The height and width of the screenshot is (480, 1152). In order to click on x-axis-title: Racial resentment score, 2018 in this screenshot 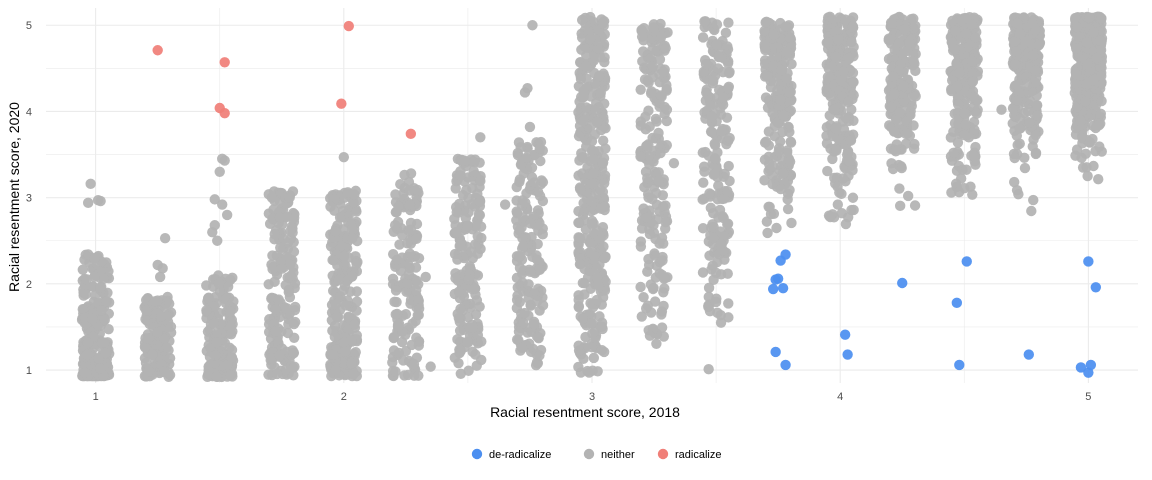, I will do `click(585, 412)`.